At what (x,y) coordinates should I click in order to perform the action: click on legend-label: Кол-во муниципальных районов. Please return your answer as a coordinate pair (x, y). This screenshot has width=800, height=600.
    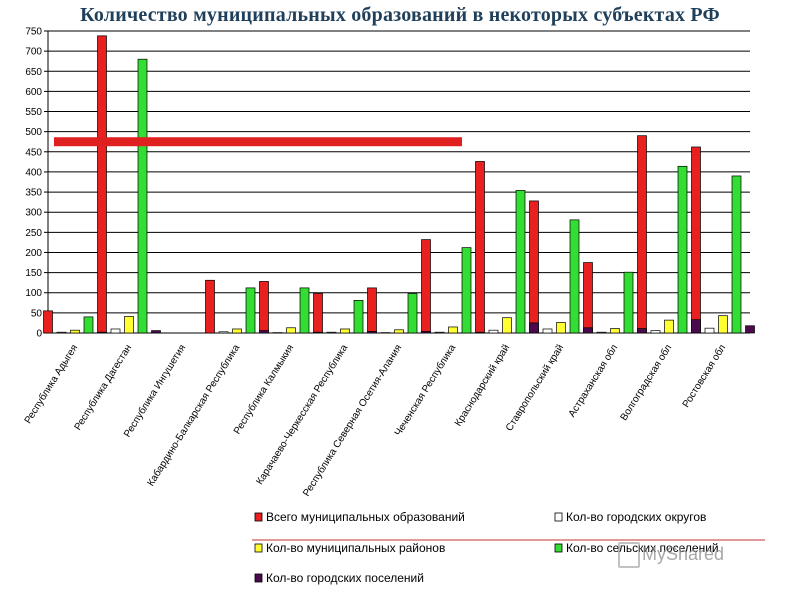
    Looking at the image, I should click on (355, 548).